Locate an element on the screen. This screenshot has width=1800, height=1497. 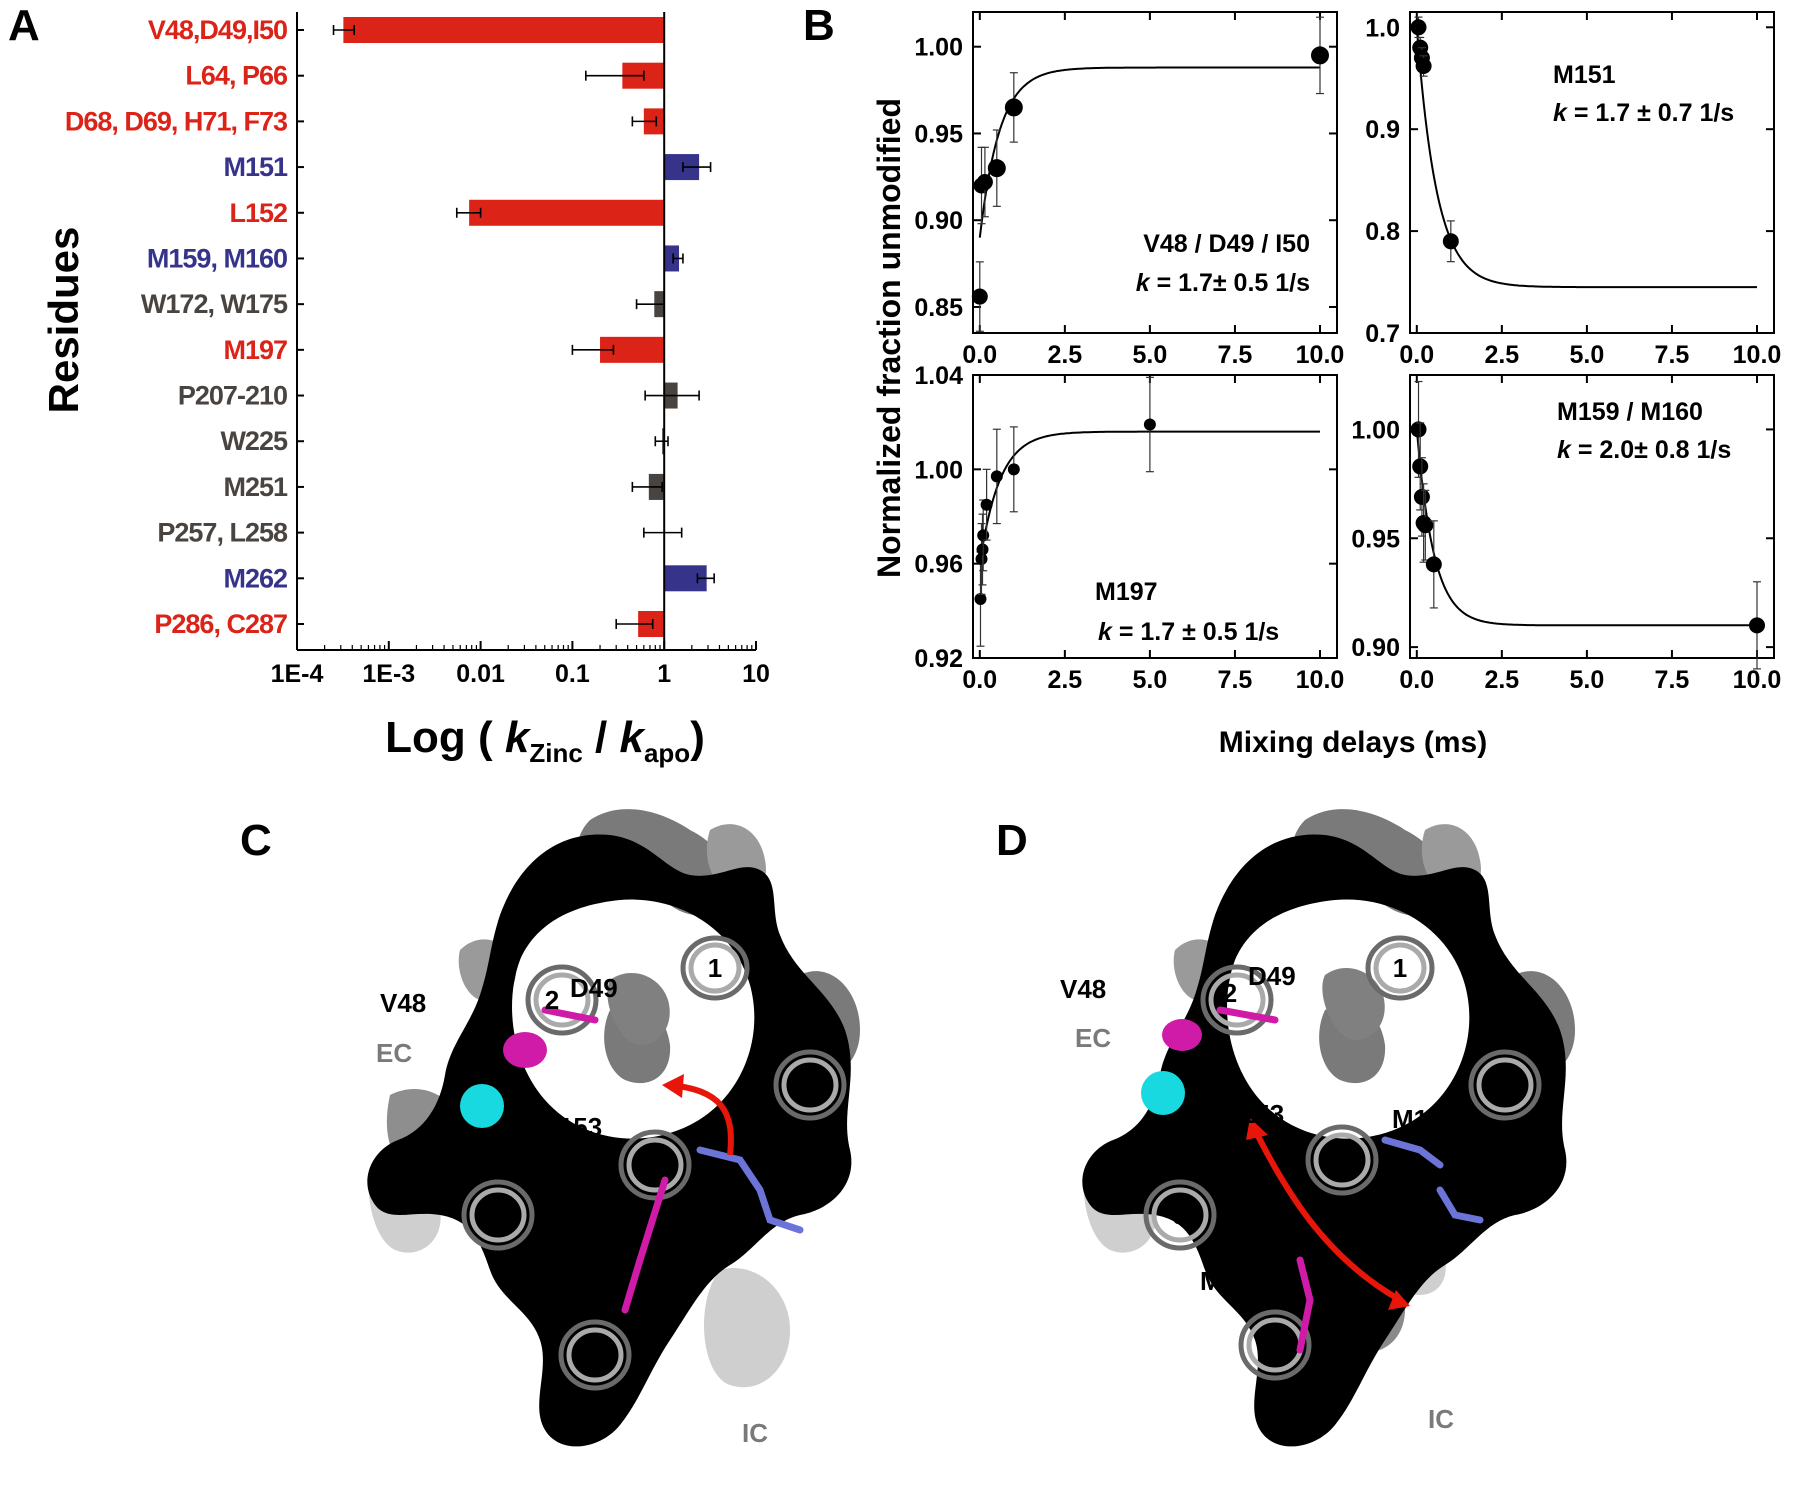
residue-label: P286, C287 is located at coordinates (220, 624).